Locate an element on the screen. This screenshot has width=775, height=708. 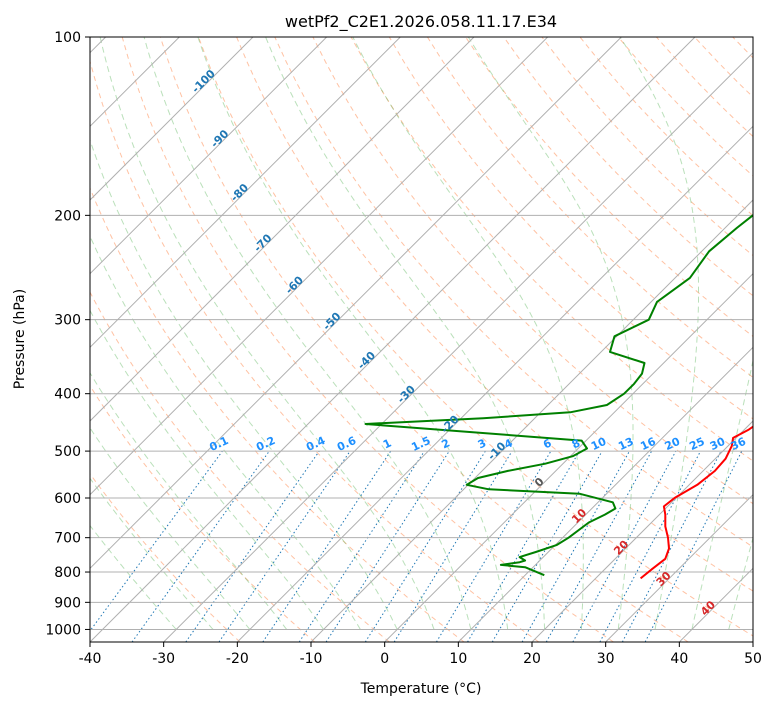
x-tick-label: 40 is located at coordinates (679, 659).